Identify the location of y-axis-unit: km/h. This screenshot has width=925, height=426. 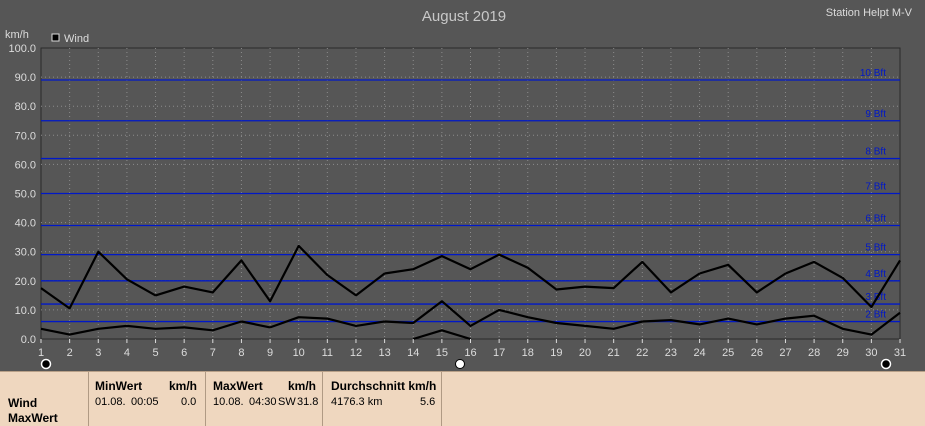
(17, 35).